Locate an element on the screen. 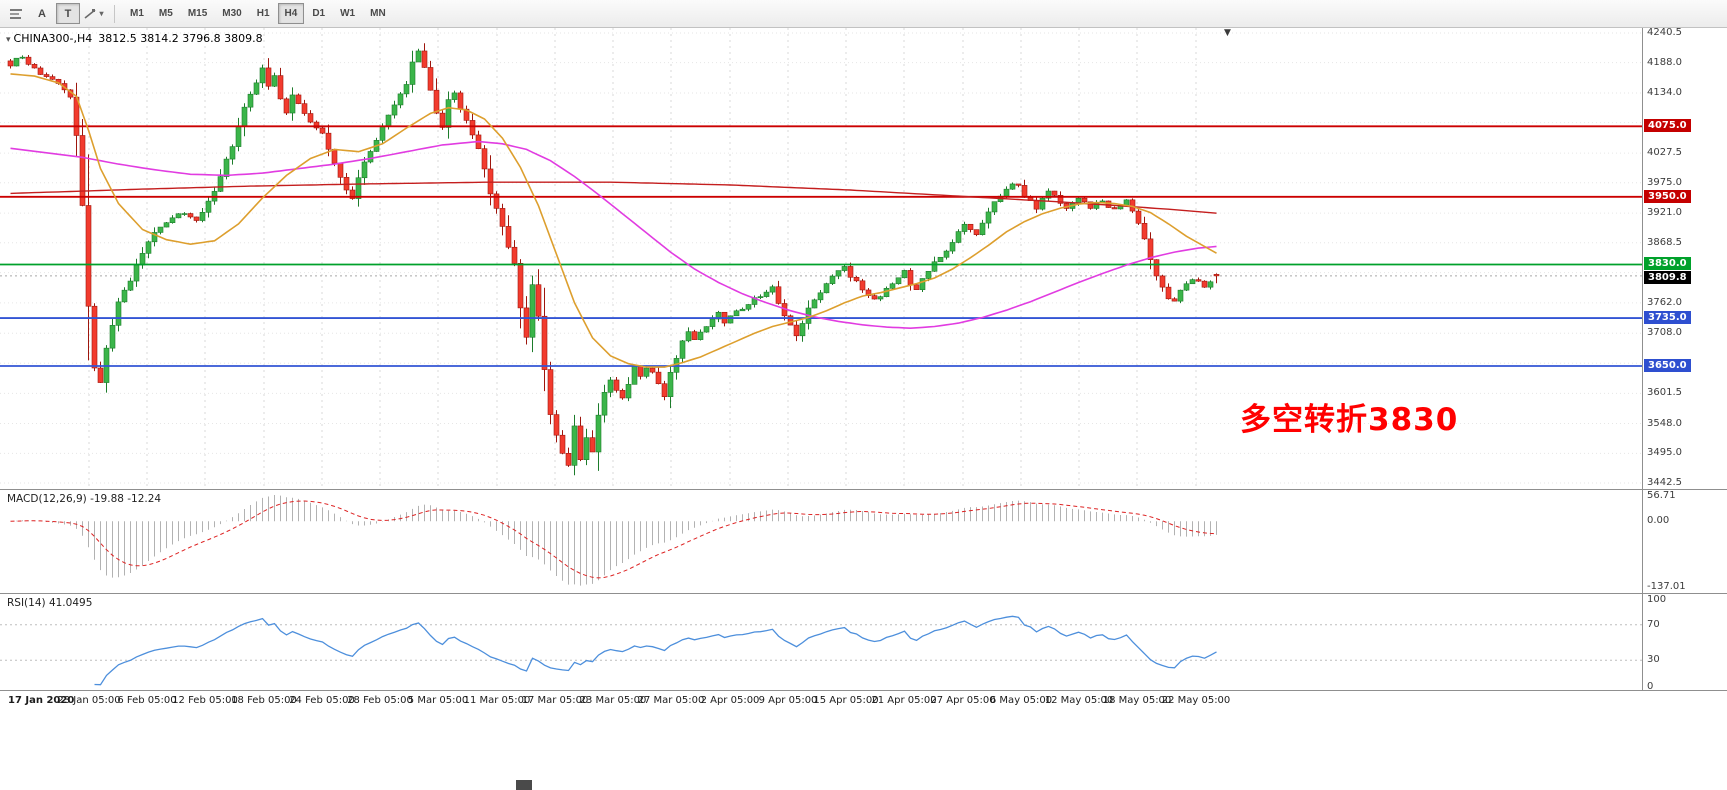  macd-tick-label: 56.71 is located at coordinates (1661, 495).